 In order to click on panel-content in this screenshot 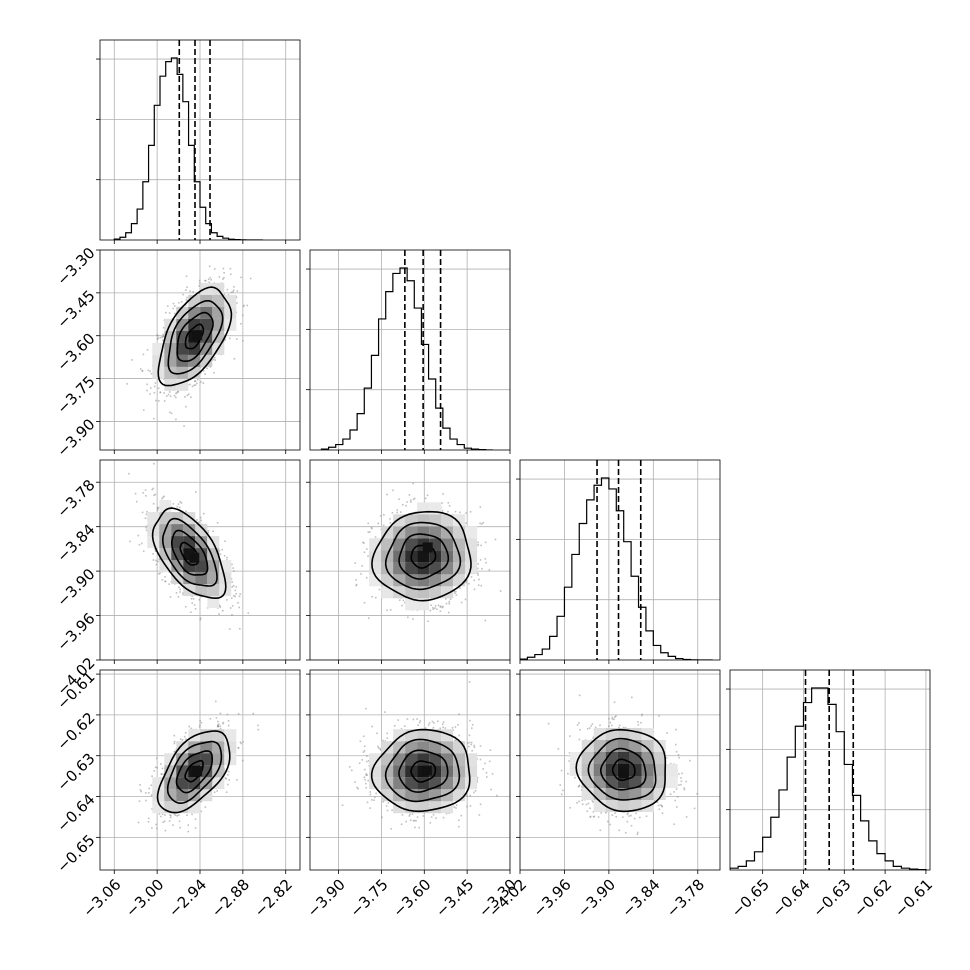, I will do `click(200, 770)`.